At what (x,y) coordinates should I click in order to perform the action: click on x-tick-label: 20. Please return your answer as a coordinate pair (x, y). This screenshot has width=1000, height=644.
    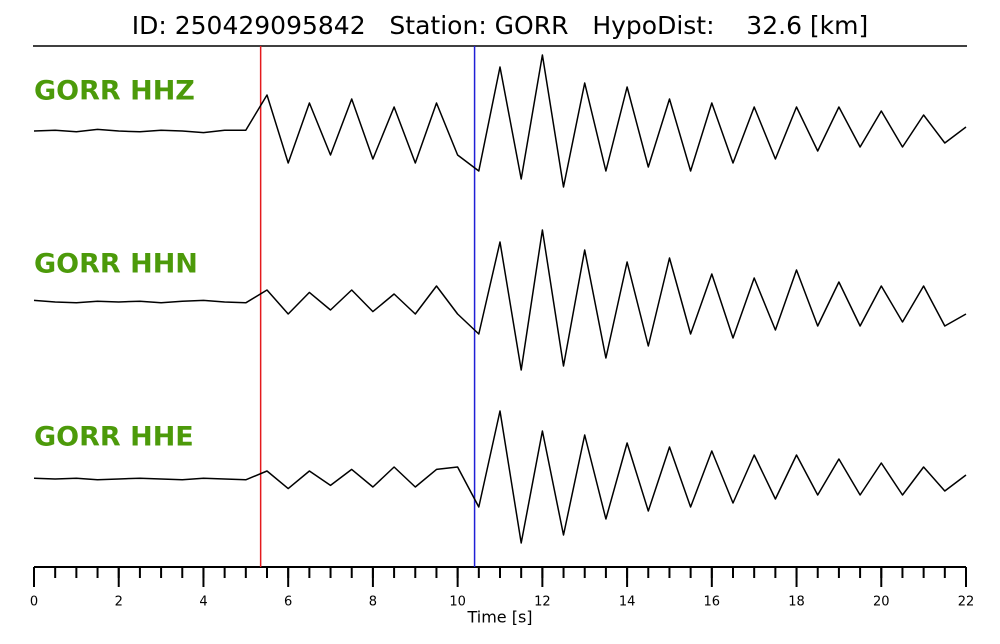
    Looking at the image, I should click on (881, 602).